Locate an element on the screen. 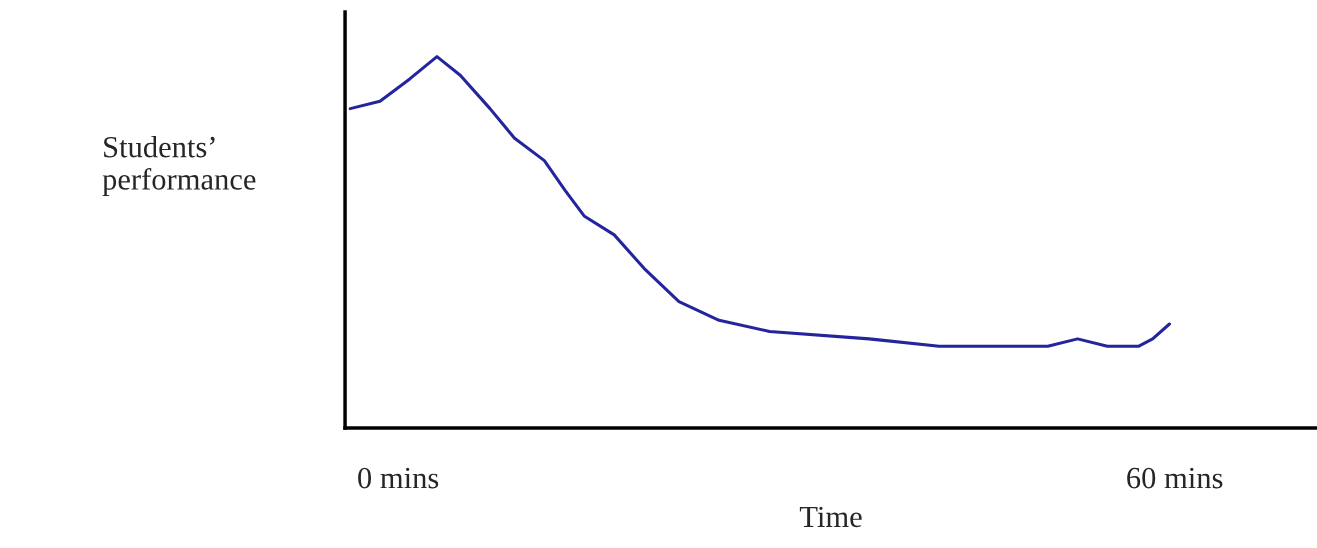 The width and height of the screenshot is (1317, 548). y-axis-title: Students’ performance is located at coordinates (179, 165).